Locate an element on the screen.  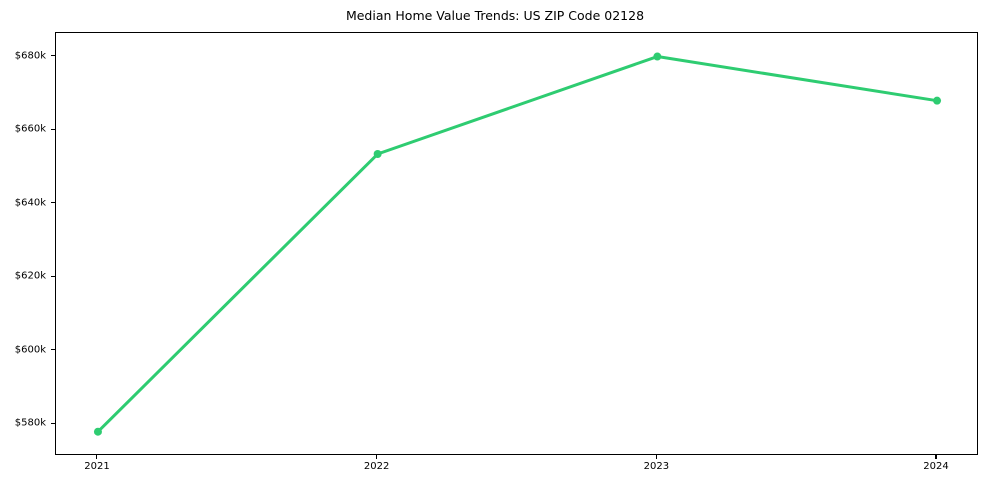
x-axis-tick-label: 2024 is located at coordinates (936, 466).